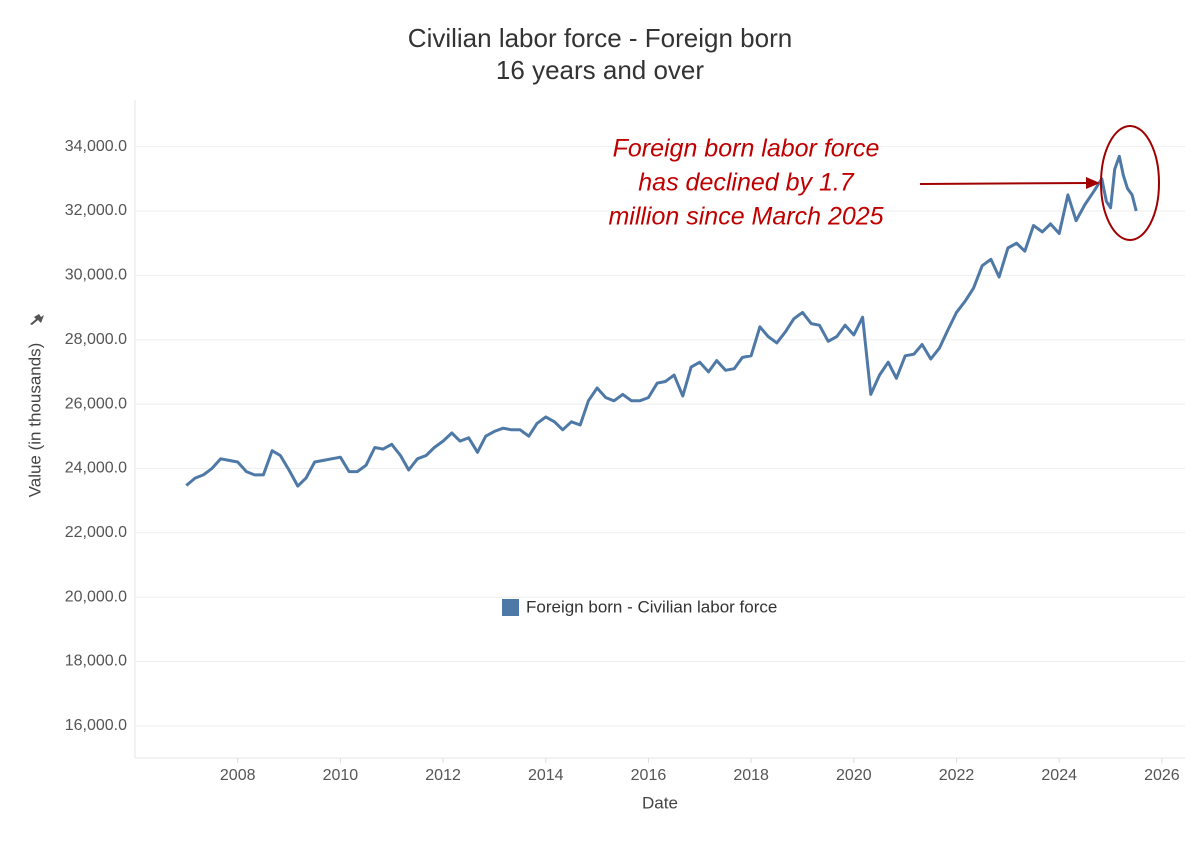 Image resolution: width=1200 pixels, height=845 pixels. Describe the element at coordinates (96, 468) in the screenshot. I see `y-tick-label: 24,000.0` at that location.